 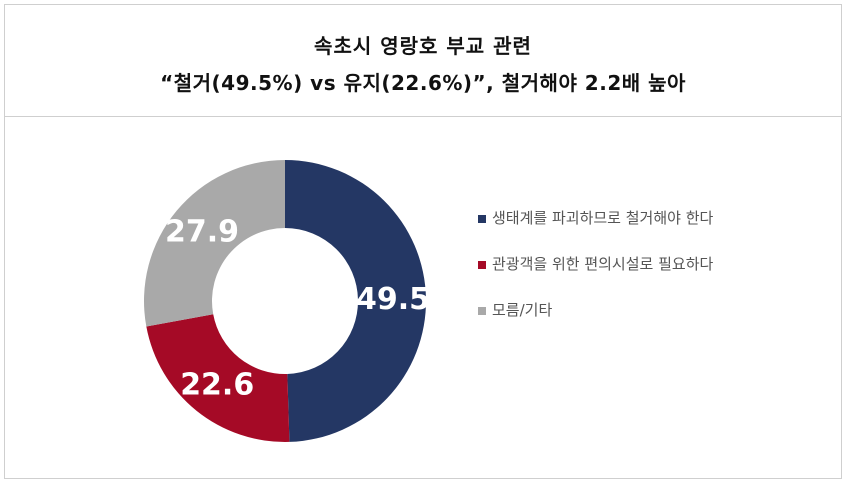 I want to click on data-label-1: 49.5, so click(x=393, y=299).